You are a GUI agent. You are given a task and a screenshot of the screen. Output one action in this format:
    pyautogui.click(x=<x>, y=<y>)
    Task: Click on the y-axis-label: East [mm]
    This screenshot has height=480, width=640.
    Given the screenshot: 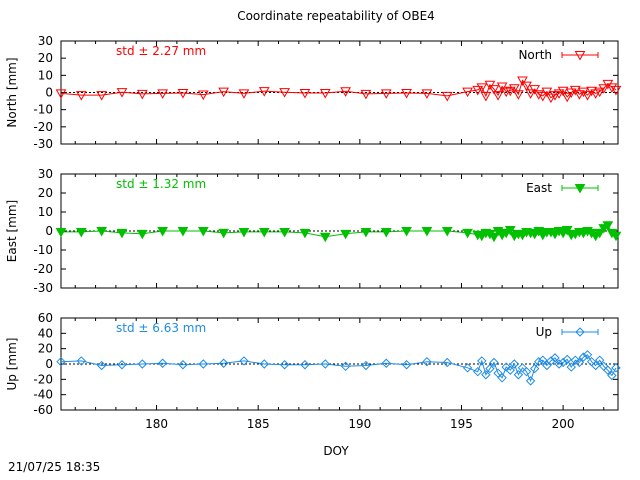 What is the action you would take?
    pyautogui.click(x=12, y=231)
    